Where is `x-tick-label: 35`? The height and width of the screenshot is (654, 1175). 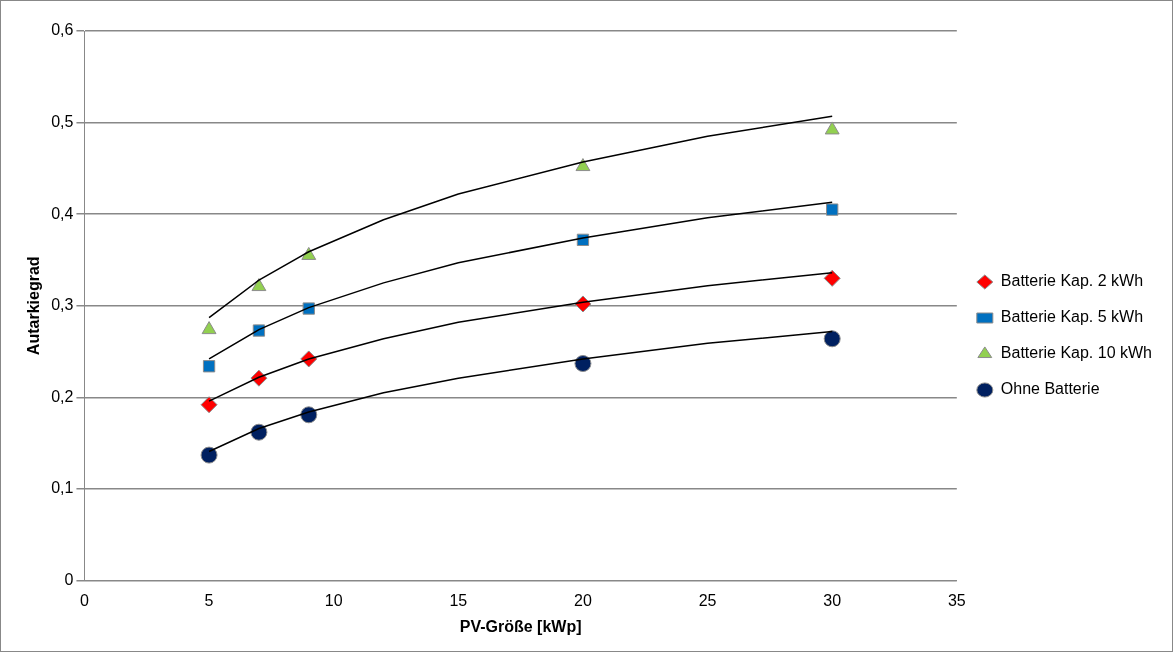 x-tick-label: 35 is located at coordinates (956, 600).